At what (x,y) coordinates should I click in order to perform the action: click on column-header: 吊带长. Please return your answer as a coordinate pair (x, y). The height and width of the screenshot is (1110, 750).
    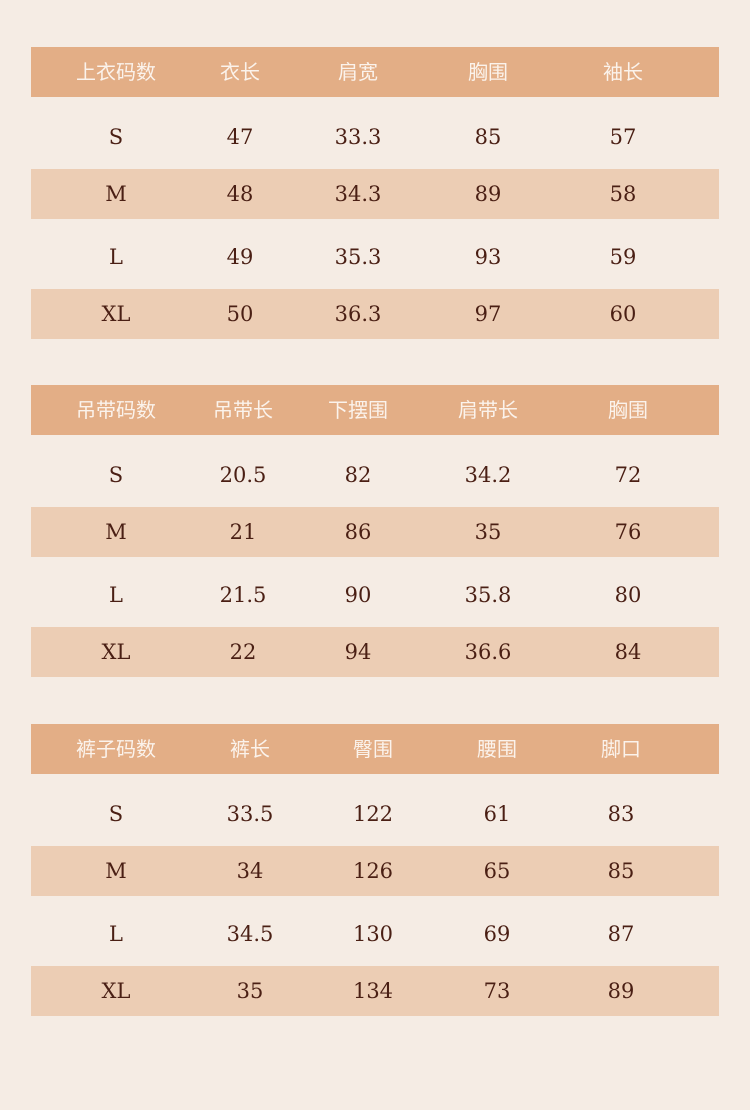
    Looking at the image, I should click on (243, 410).